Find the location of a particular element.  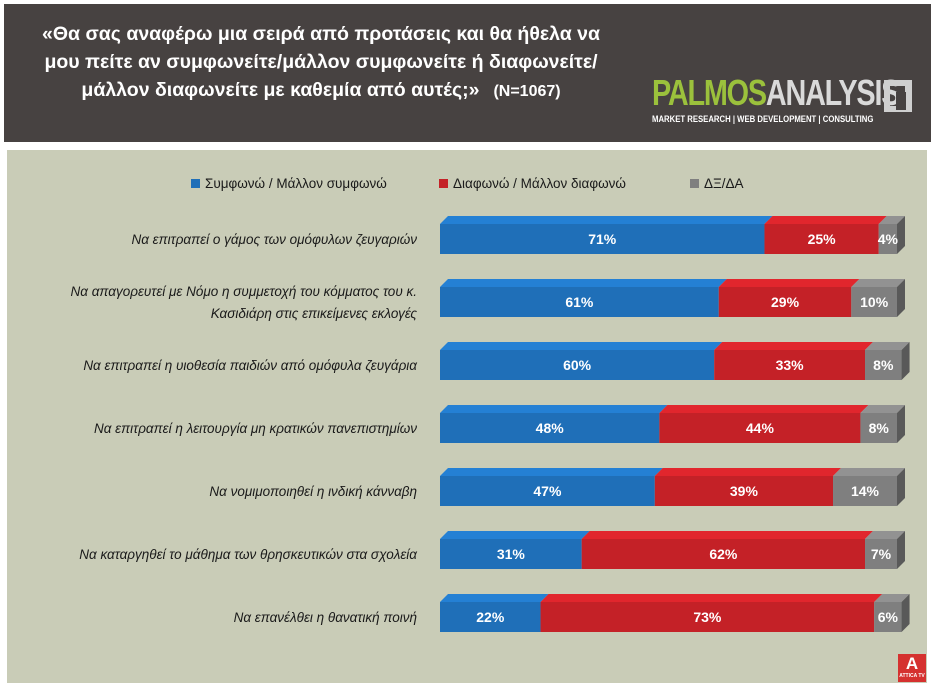

data-label: 22% is located at coordinates (490, 617).